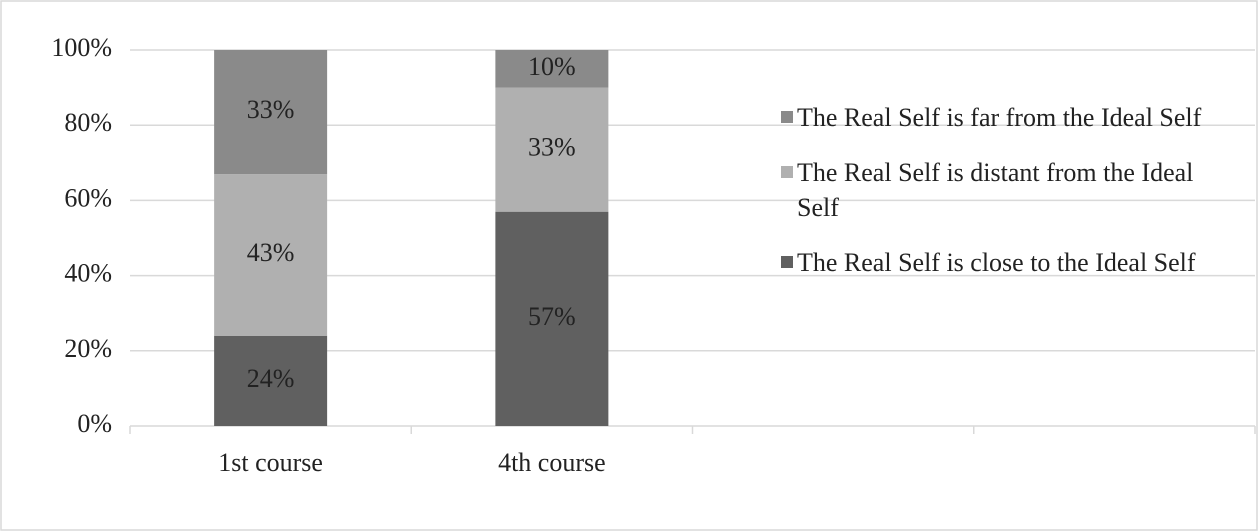 This screenshot has height=531, width=1258. What do you see at coordinates (88, 122) in the screenshot?
I see `y-tick-label: 80%` at bounding box center [88, 122].